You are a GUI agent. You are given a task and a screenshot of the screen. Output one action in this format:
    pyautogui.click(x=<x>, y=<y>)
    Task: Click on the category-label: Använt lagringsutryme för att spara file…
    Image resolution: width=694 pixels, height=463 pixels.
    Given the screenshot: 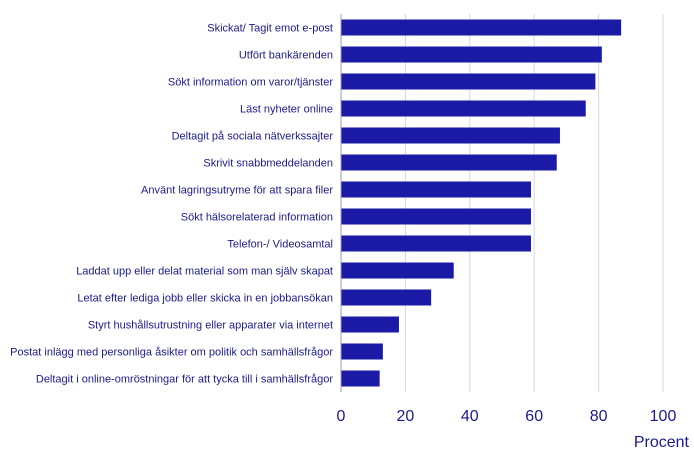 What is the action you would take?
    pyautogui.click(x=237, y=191)
    